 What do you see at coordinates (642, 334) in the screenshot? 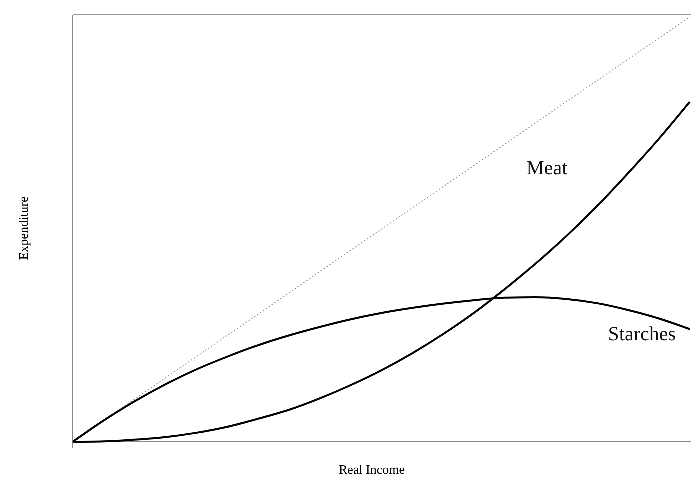
I see `series-label: Starches` at bounding box center [642, 334].